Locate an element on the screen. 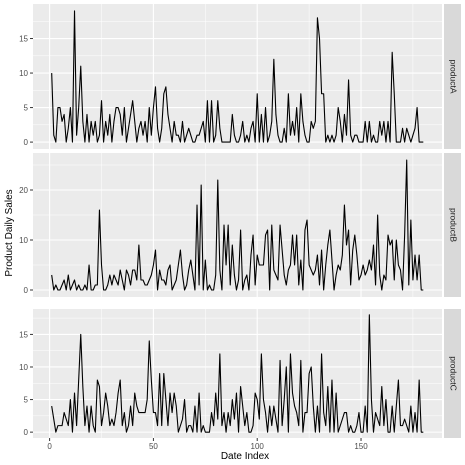  facet-strip-label-productb: productB is located at coordinates (453, 225).